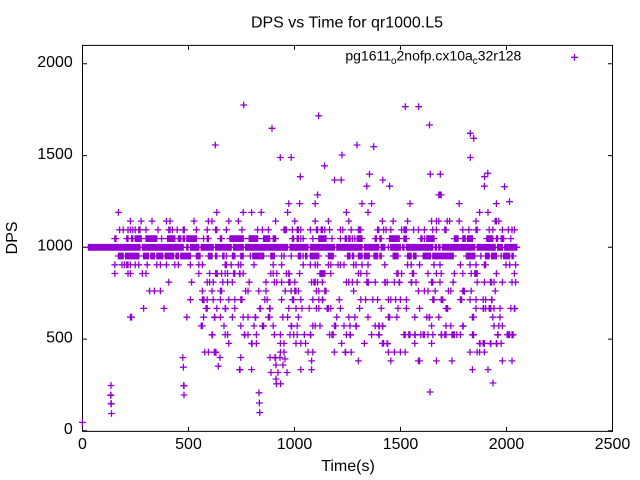  I want to click on svg-text: DPS, so click(12, 237).